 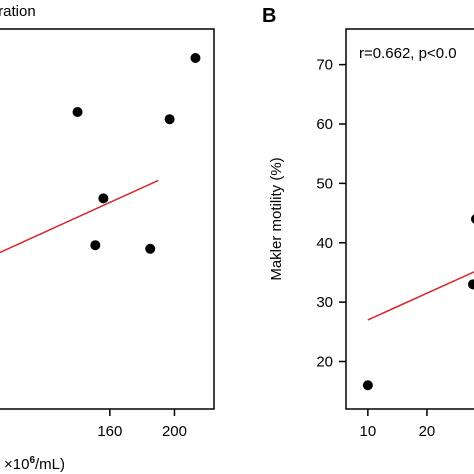 I want to click on panel-b-y-tick-label: 50, so click(x=324, y=183).